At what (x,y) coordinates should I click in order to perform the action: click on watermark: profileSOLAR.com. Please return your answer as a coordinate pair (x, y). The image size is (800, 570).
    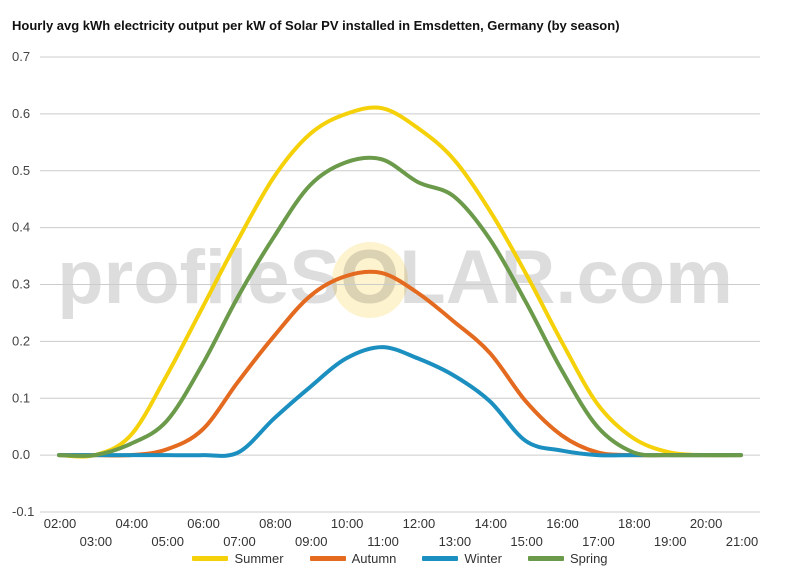
    Looking at the image, I should click on (395, 277).